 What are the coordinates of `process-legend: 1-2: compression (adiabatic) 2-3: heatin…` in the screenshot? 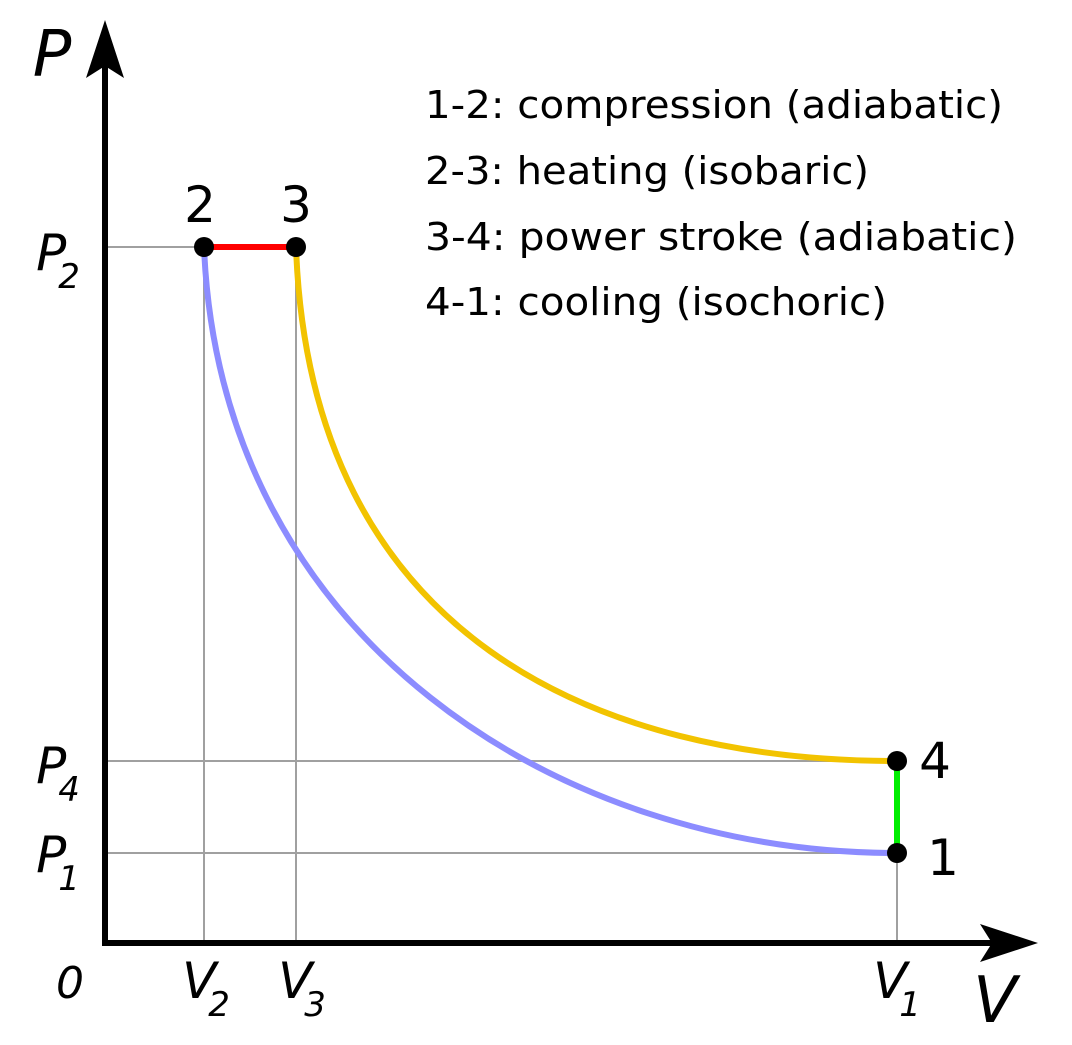 It's located at (721, 203).